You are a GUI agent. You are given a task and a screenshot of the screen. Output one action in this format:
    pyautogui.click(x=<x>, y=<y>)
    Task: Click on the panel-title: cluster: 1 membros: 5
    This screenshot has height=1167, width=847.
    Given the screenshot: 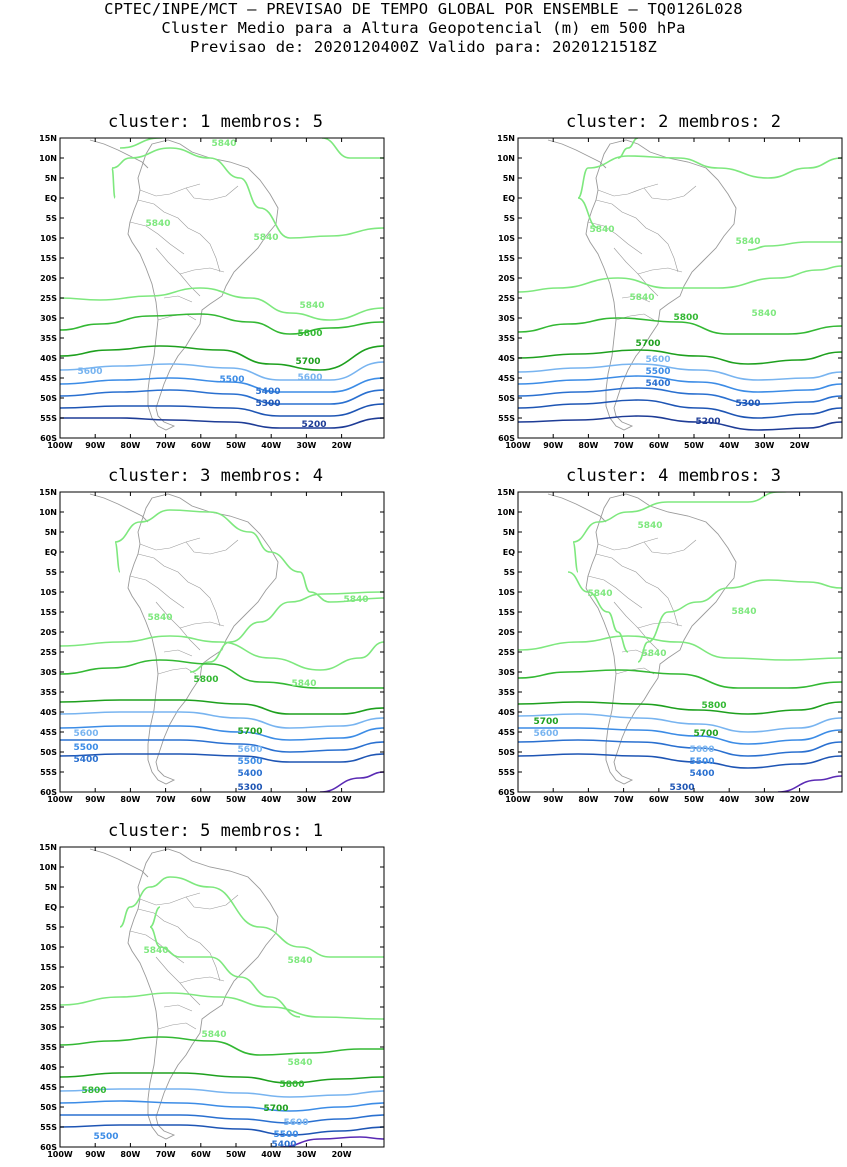 What is the action you would take?
    pyautogui.click(x=215, y=122)
    